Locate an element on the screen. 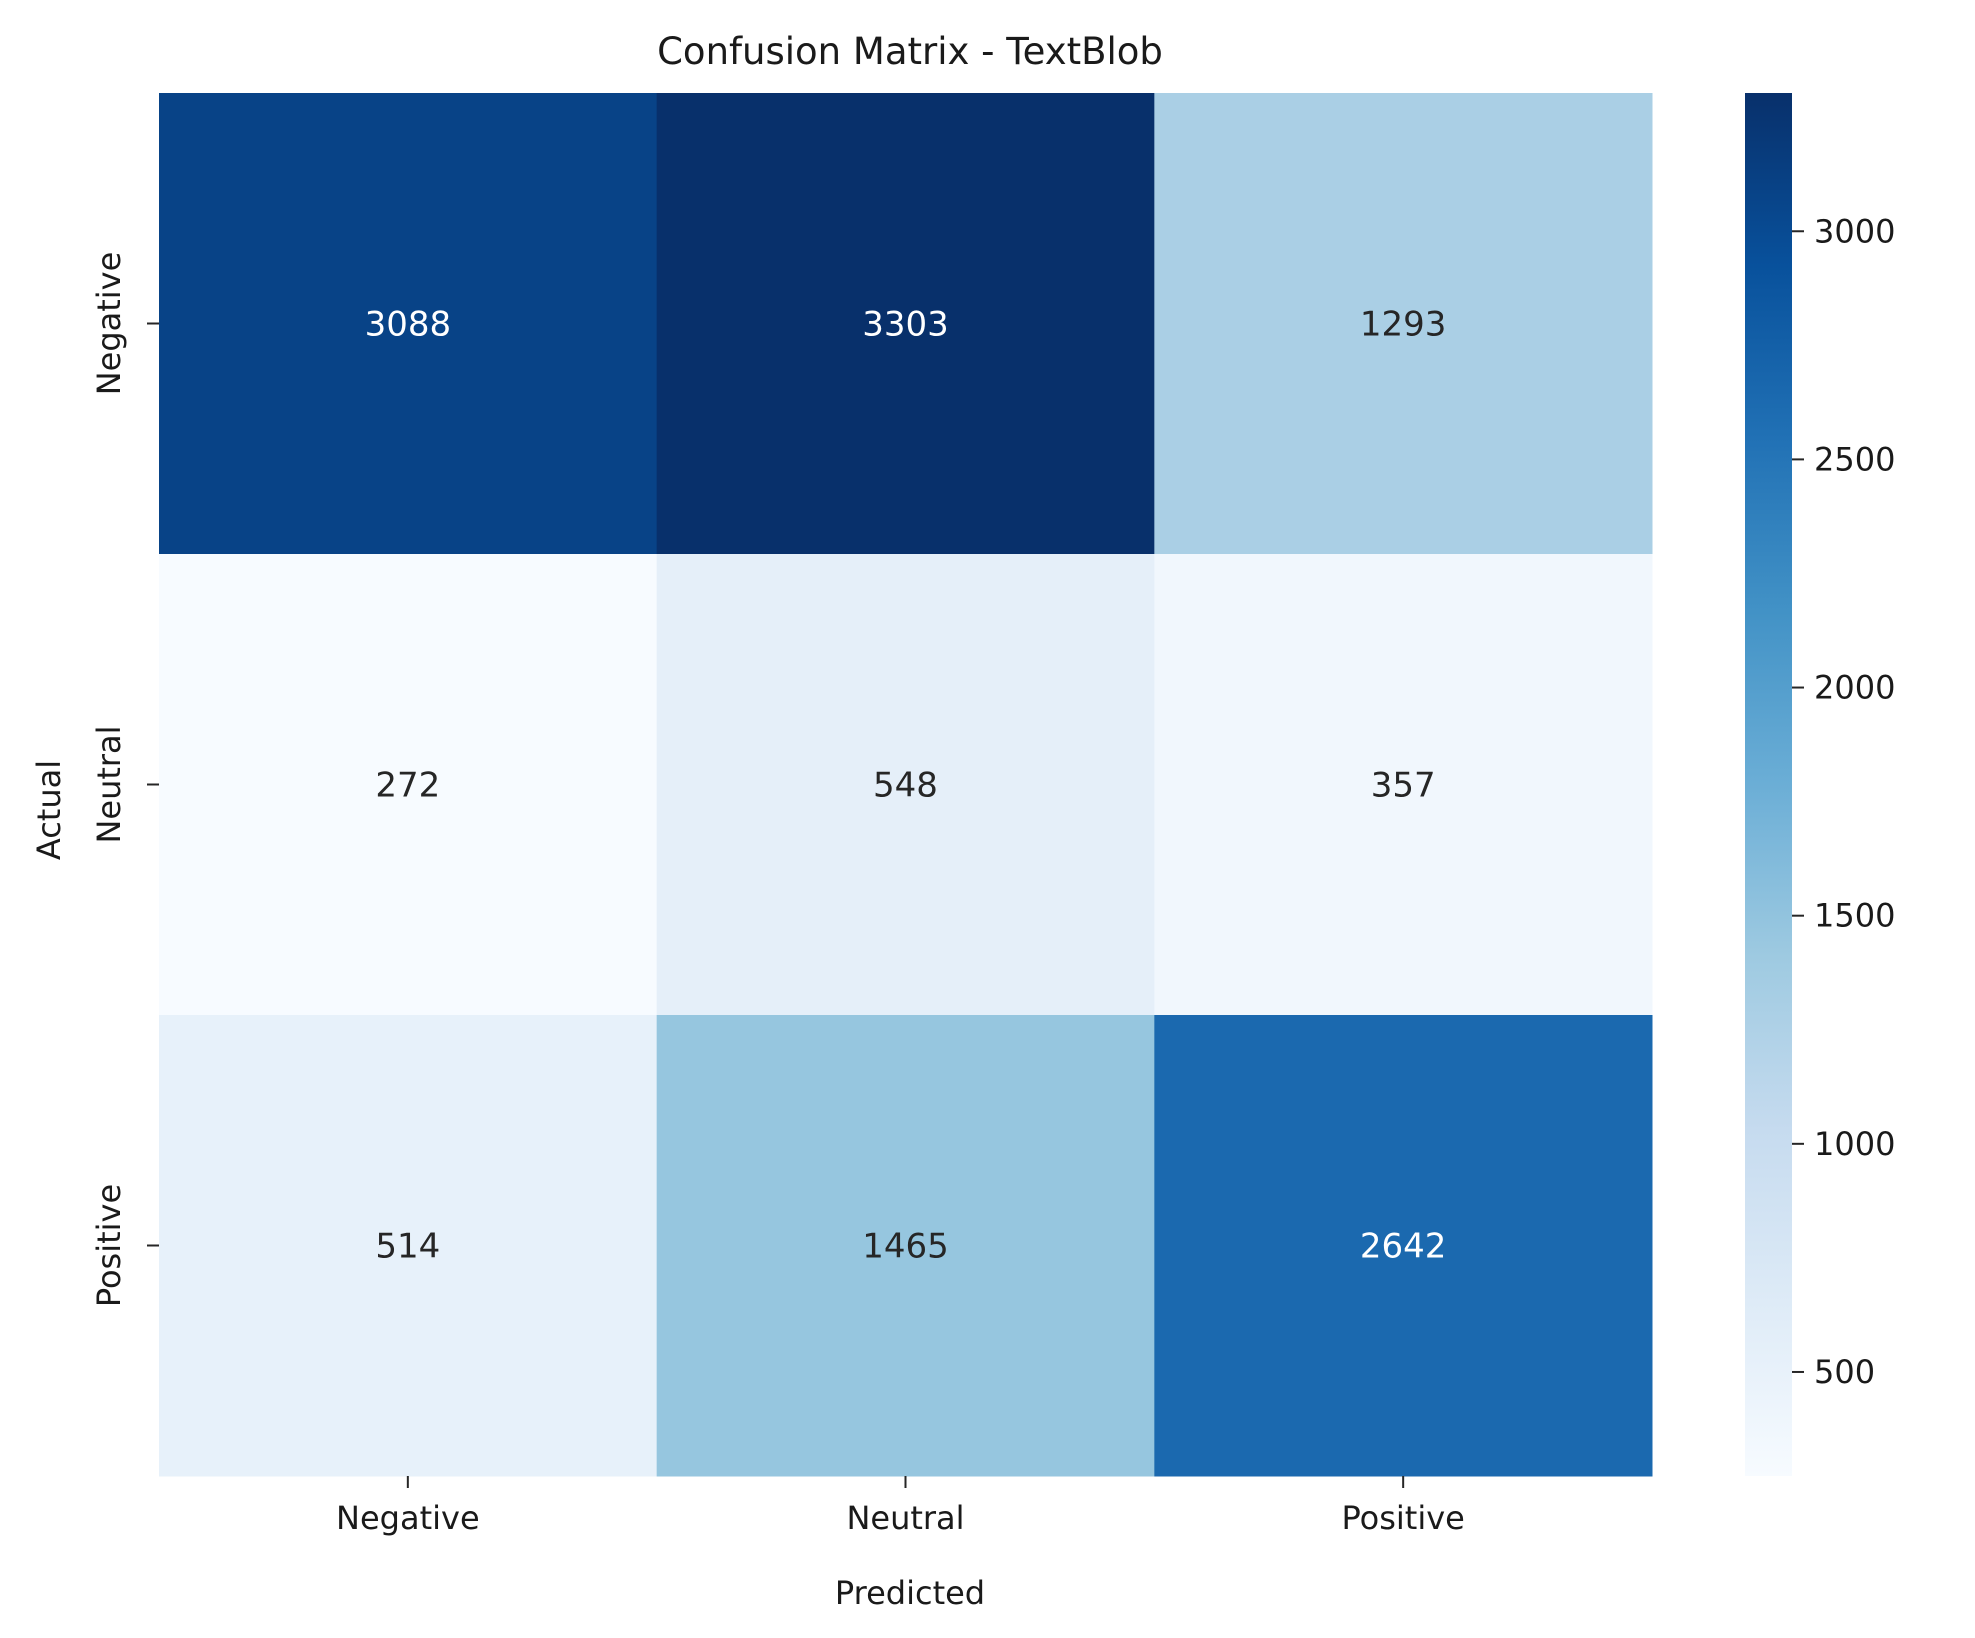  cell-value-label: 1293 is located at coordinates (1403, 325).